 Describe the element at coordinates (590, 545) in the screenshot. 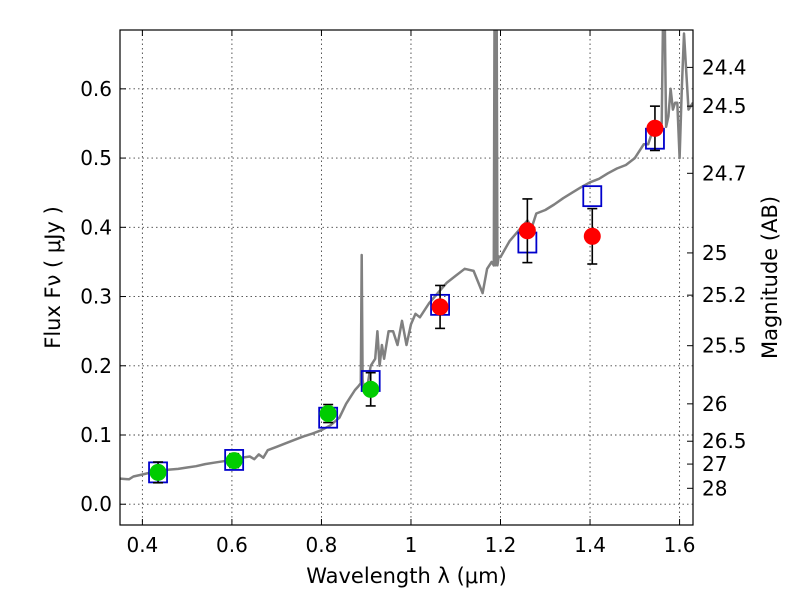

I see `x-tick-label: 1.4` at that location.